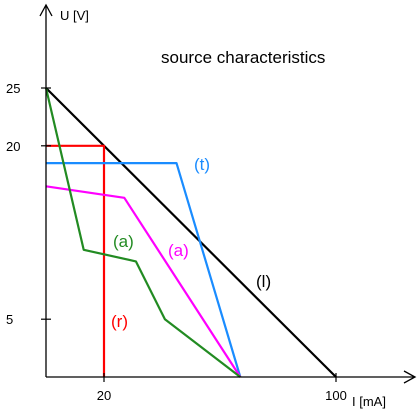 The height and width of the screenshot is (410, 420). I want to click on chart-title: source characteristics, so click(243, 57).